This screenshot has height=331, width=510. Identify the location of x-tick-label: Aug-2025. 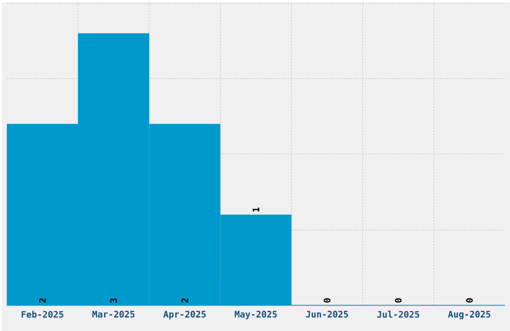
(469, 315).